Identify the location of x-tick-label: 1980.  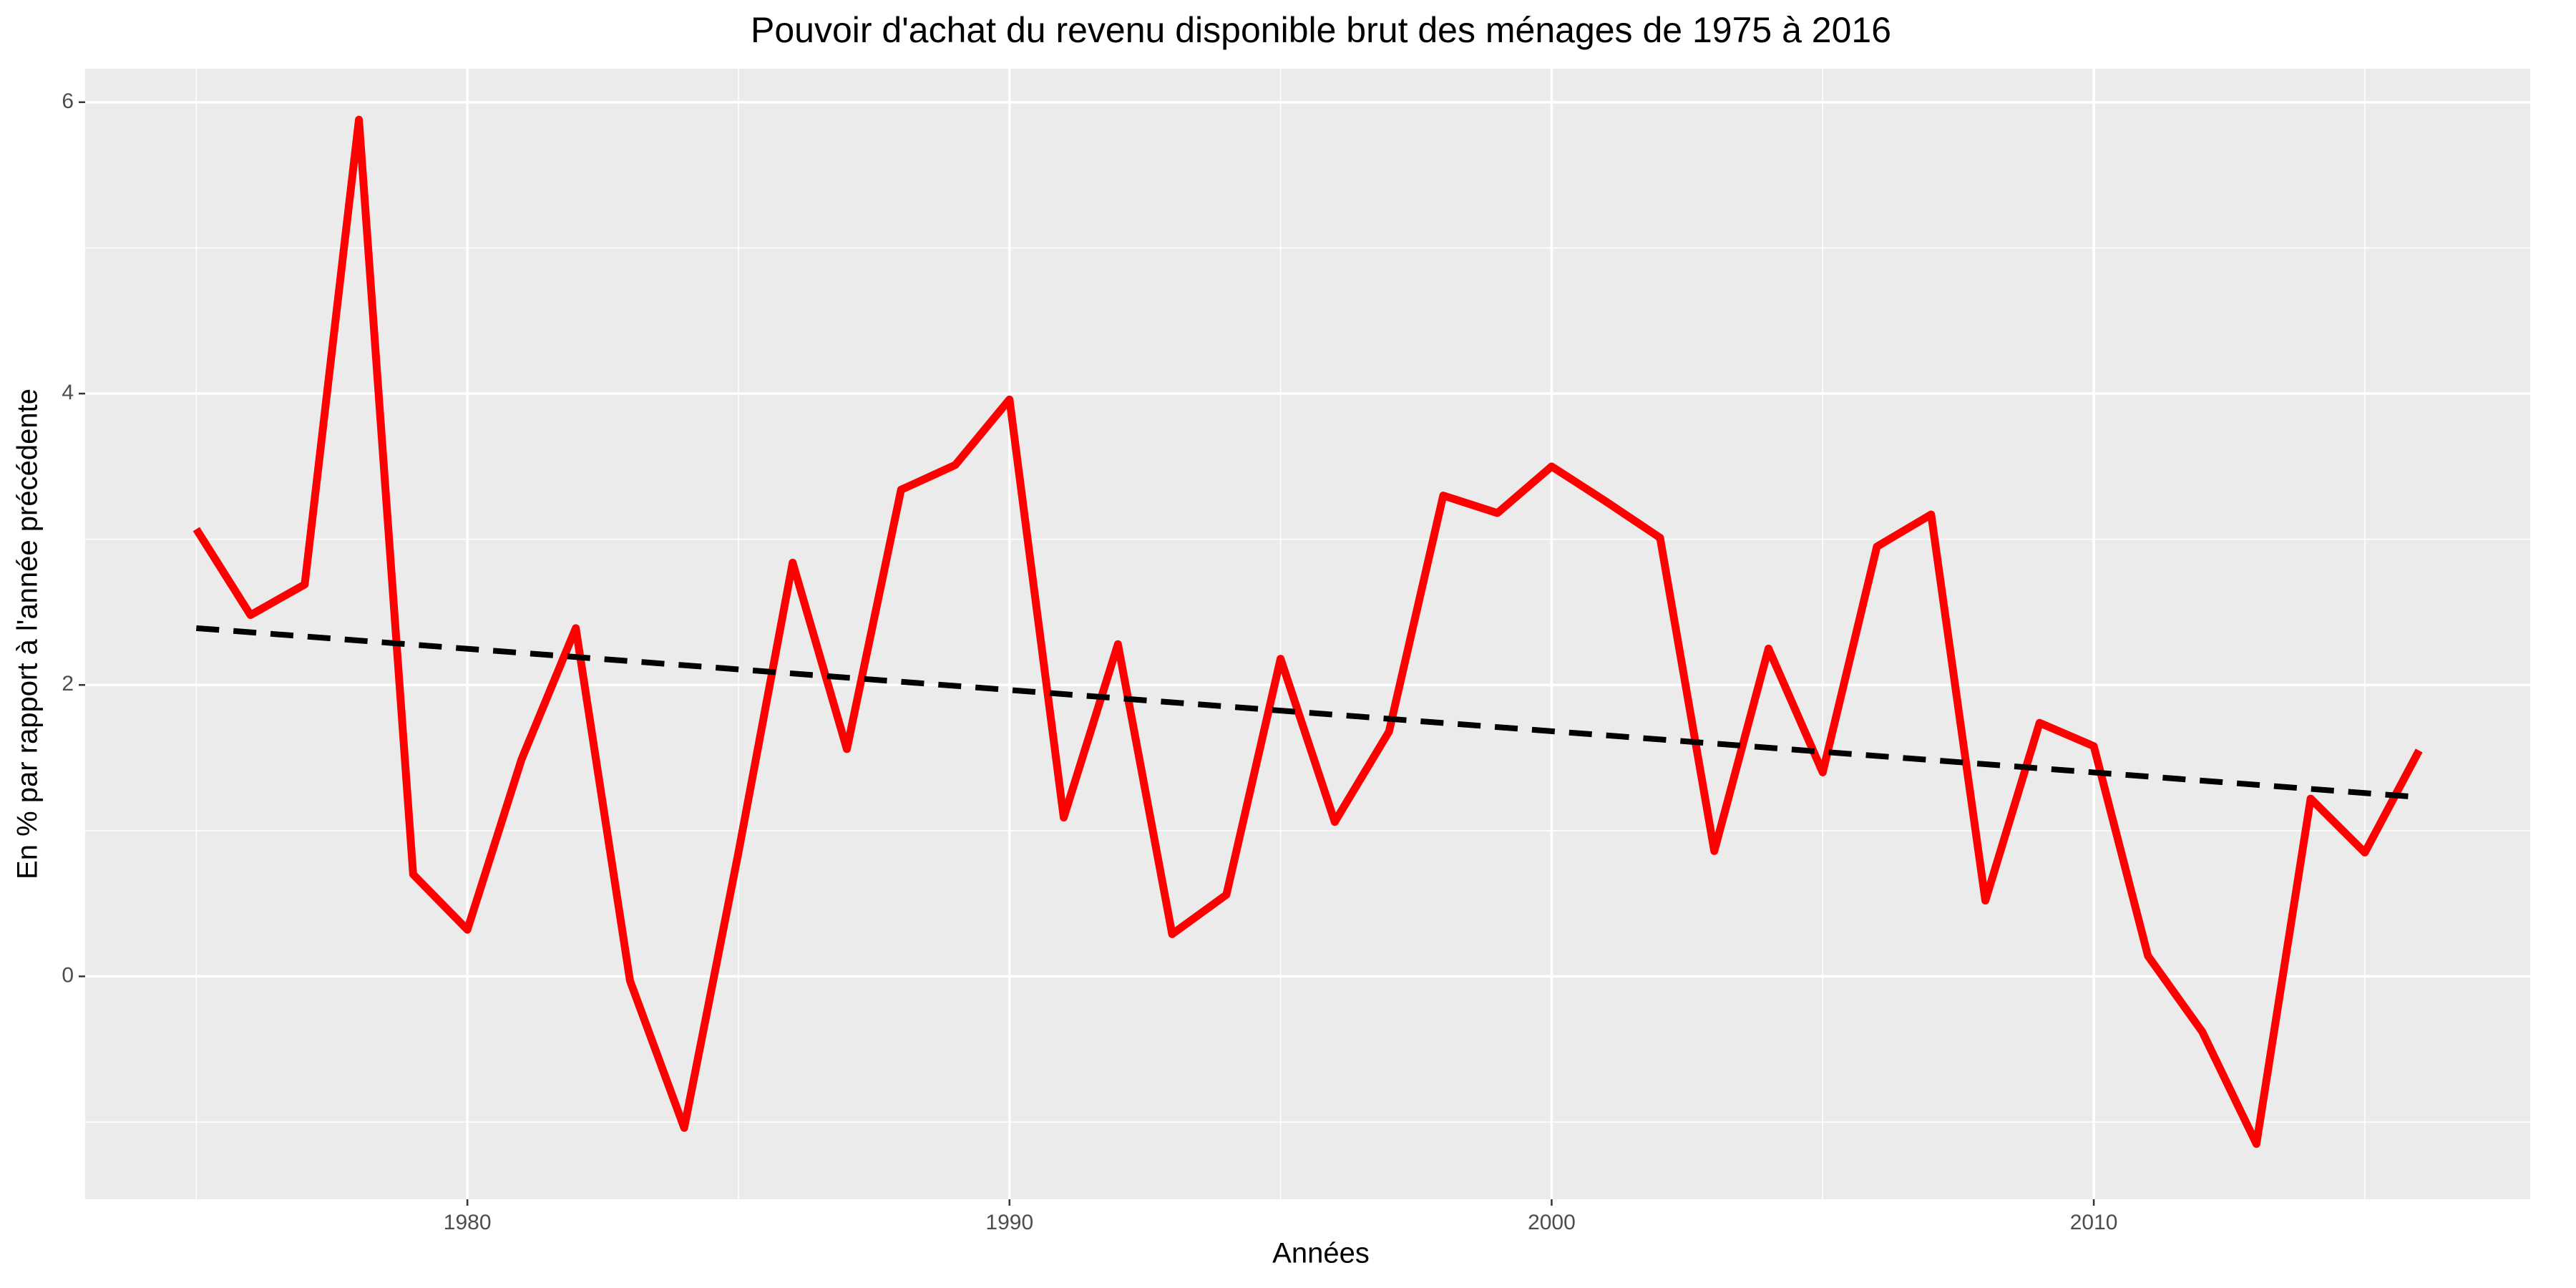
(468, 1222).